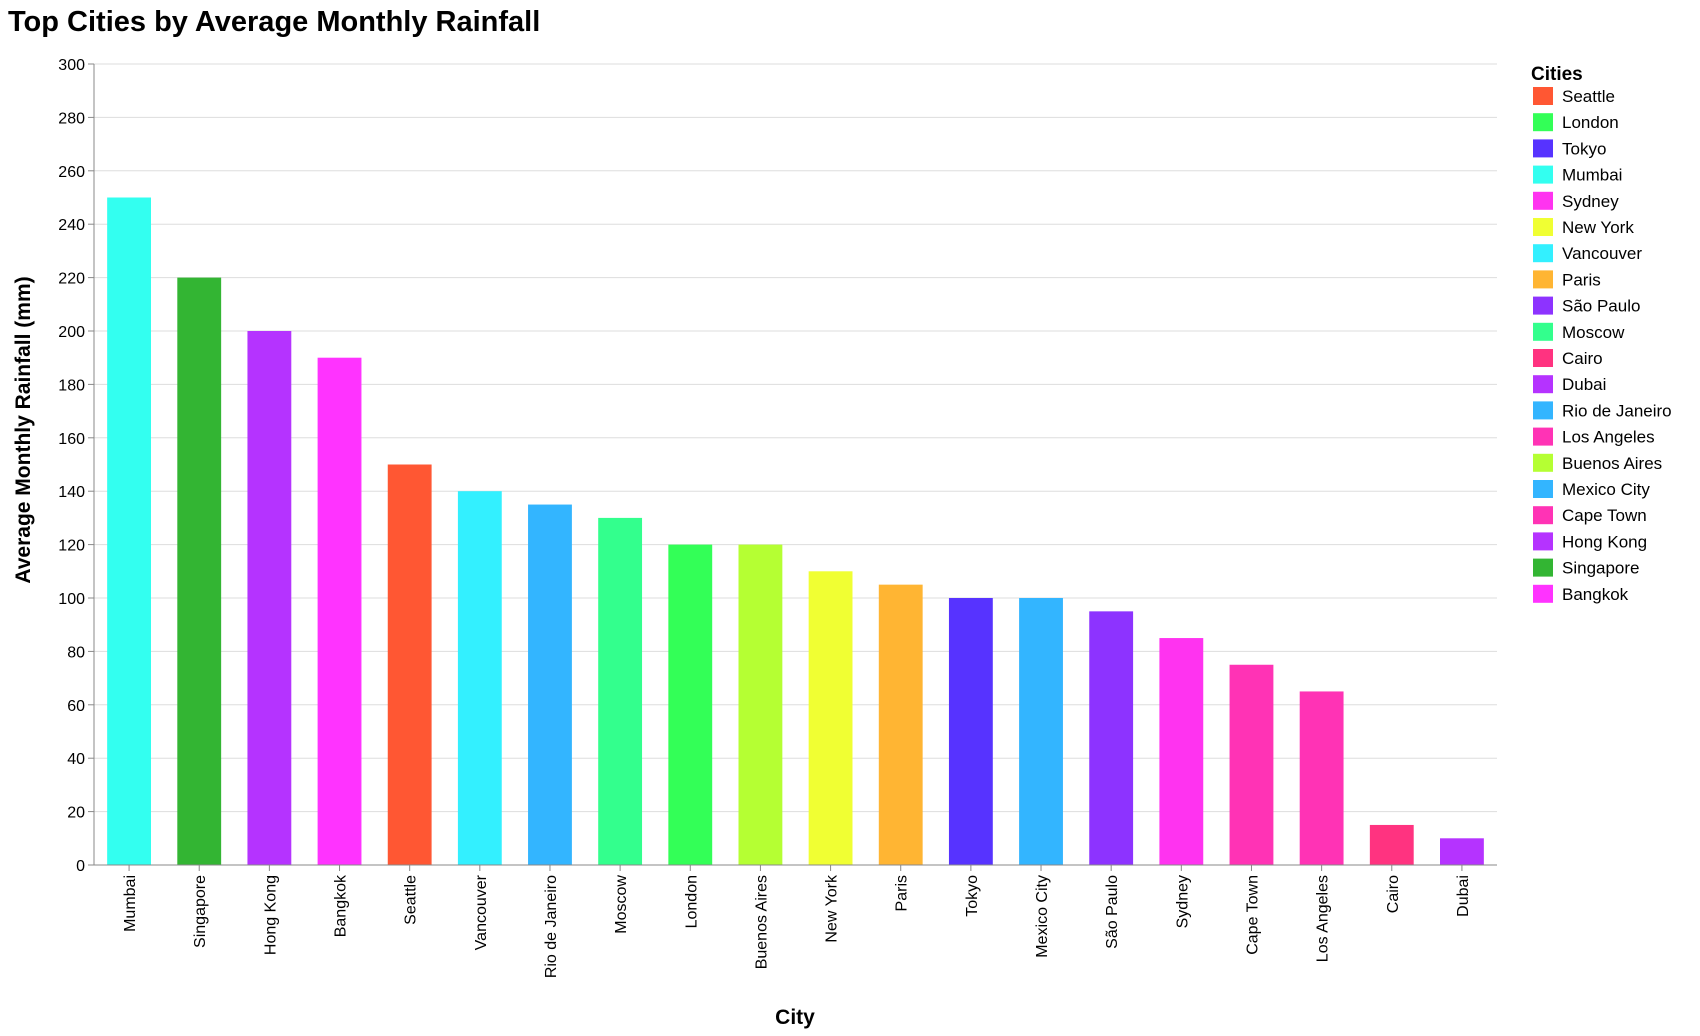  What do you see at coordinates (1588, 96) in the screenshot?
I see `legend-label: Seattle` at bounding box center [1588, 96].